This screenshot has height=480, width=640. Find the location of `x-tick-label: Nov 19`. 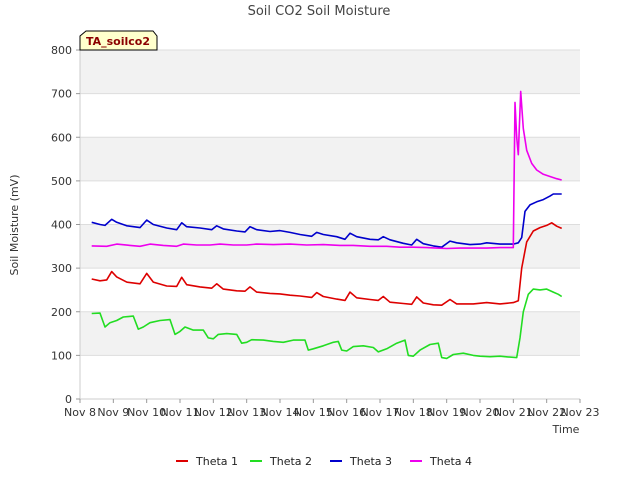

x-tick-label: Nov 19 is located at coordinates (446, 412).